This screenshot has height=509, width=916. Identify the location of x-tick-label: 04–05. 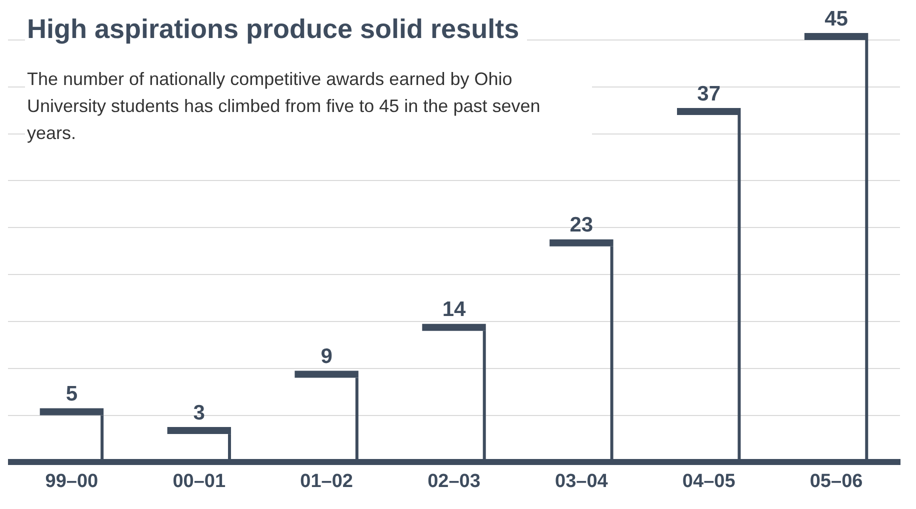
(709, 481).